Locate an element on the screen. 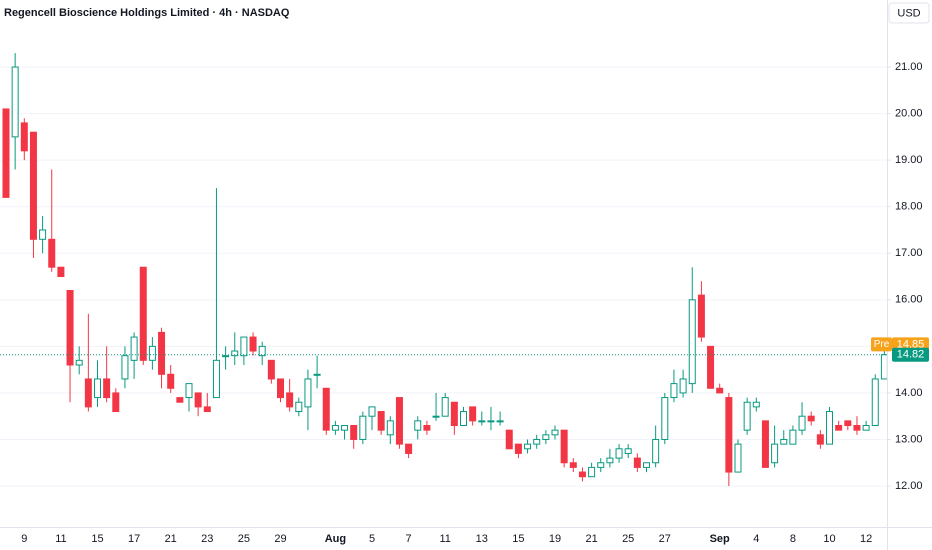  x-tick-label: 13 is located at coordinates (482, 539).